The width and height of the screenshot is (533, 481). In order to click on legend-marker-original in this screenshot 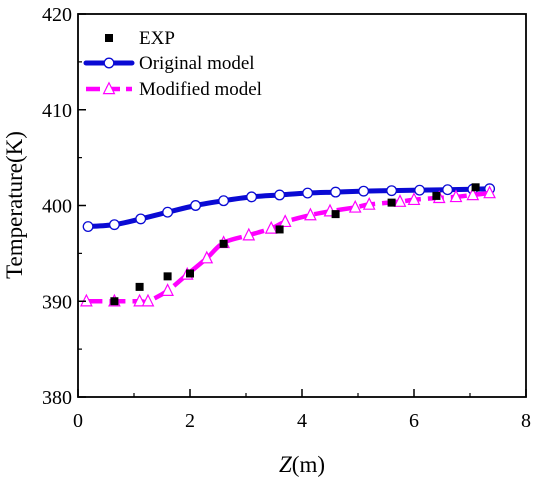, I will do `click(109, 63)`.